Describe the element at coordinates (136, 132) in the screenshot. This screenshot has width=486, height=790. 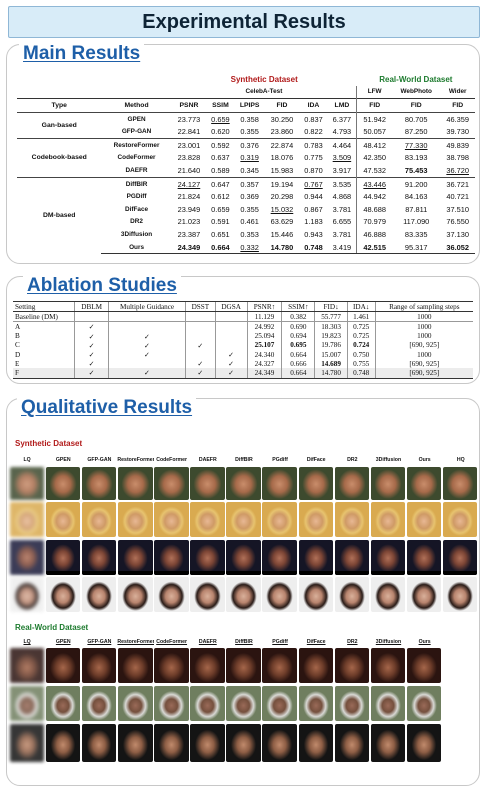
I see `method-cell: GFP-GAN` at that location.